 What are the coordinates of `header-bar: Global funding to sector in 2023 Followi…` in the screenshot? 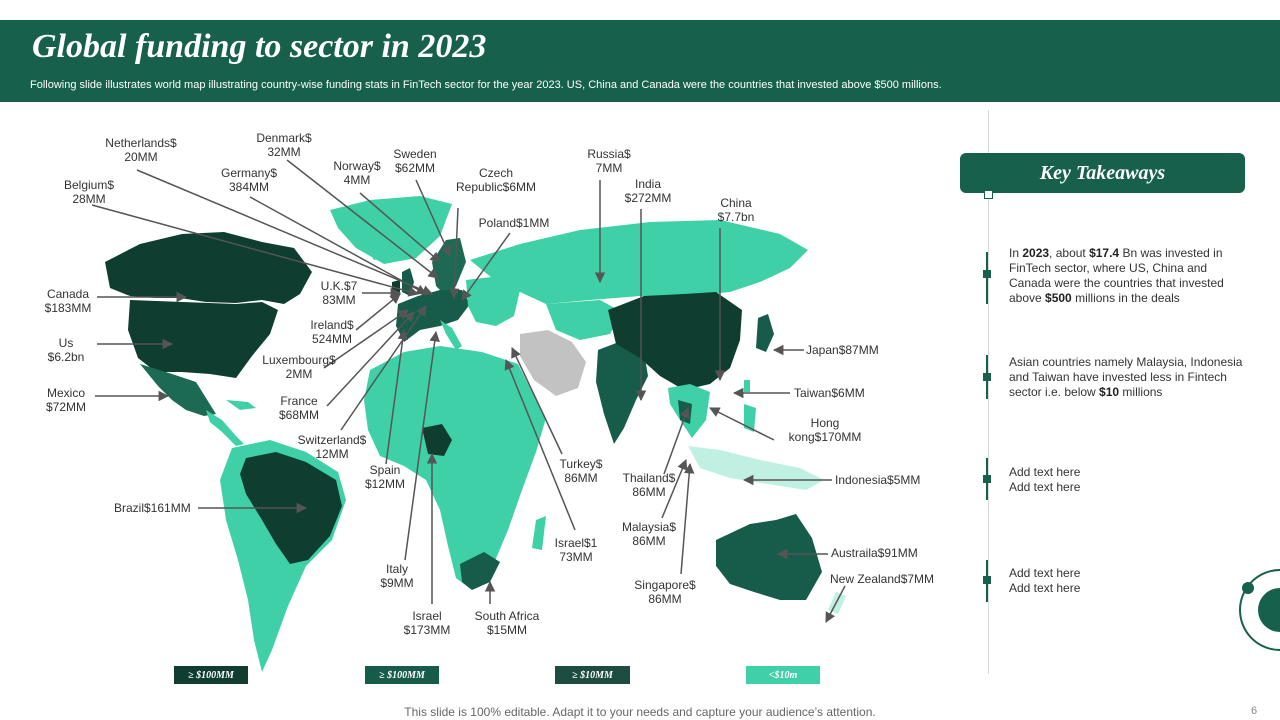 It's located at (640, 61).